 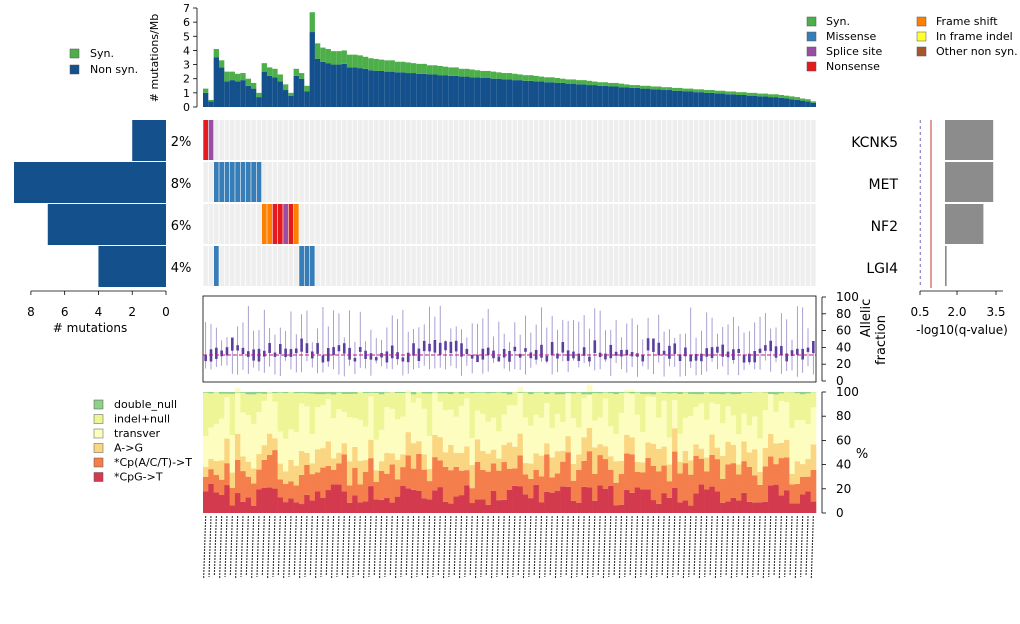 I want to click on qvalue-bar, so click(x=946, y=266).